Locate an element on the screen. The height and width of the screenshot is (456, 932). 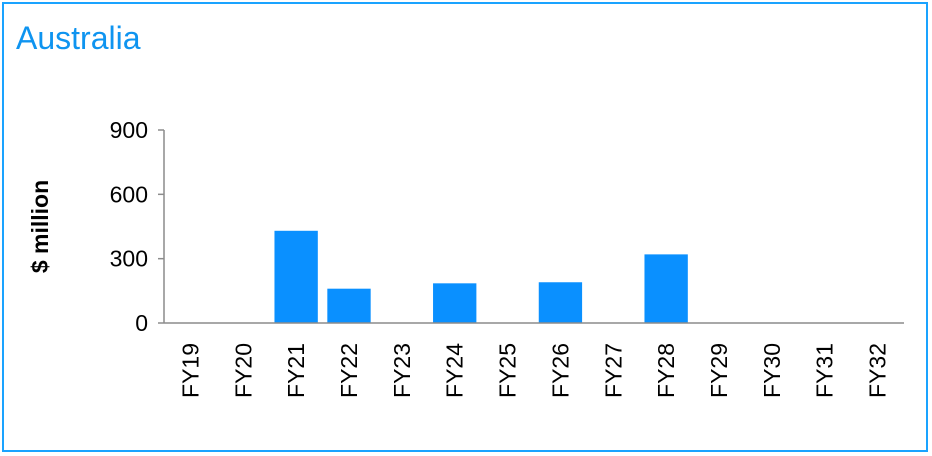
chart-title: Australia is located at coordinates (78, 38).